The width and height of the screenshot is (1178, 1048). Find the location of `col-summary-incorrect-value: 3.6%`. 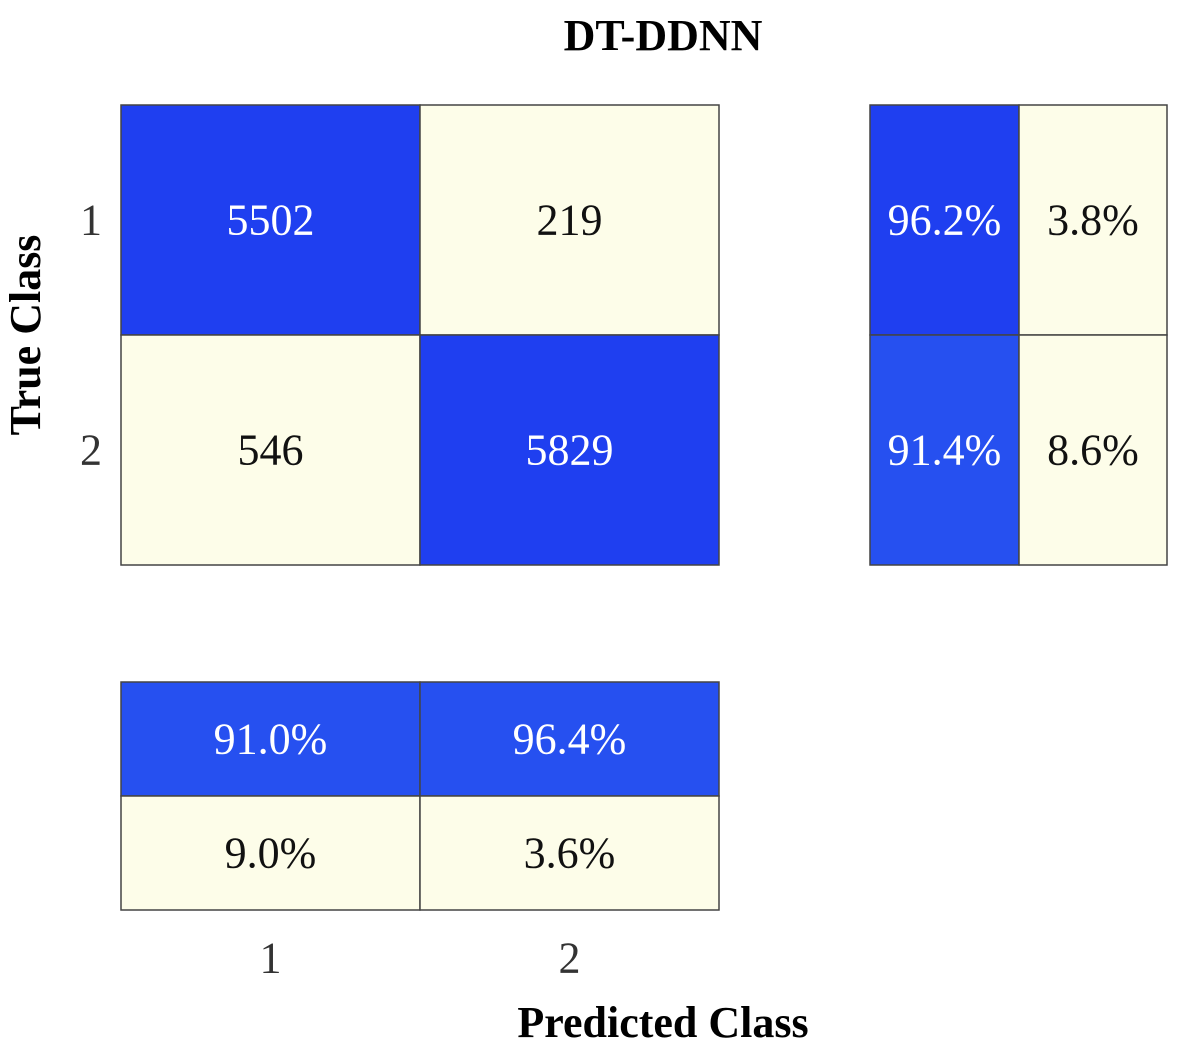

col-summary-incorrect-value: 3.6% is located at coordinates (570, 853).